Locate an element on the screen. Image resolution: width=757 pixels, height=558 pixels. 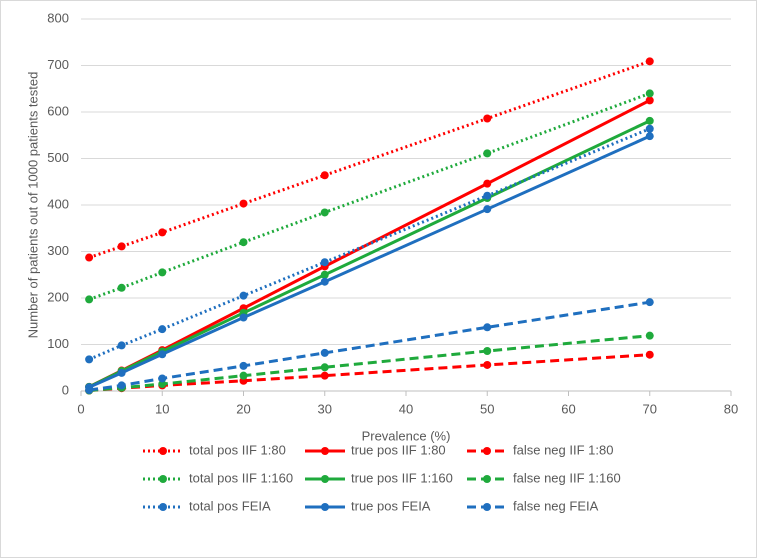
legend-label: total pos FEIA is located at coordinates (230, 505).